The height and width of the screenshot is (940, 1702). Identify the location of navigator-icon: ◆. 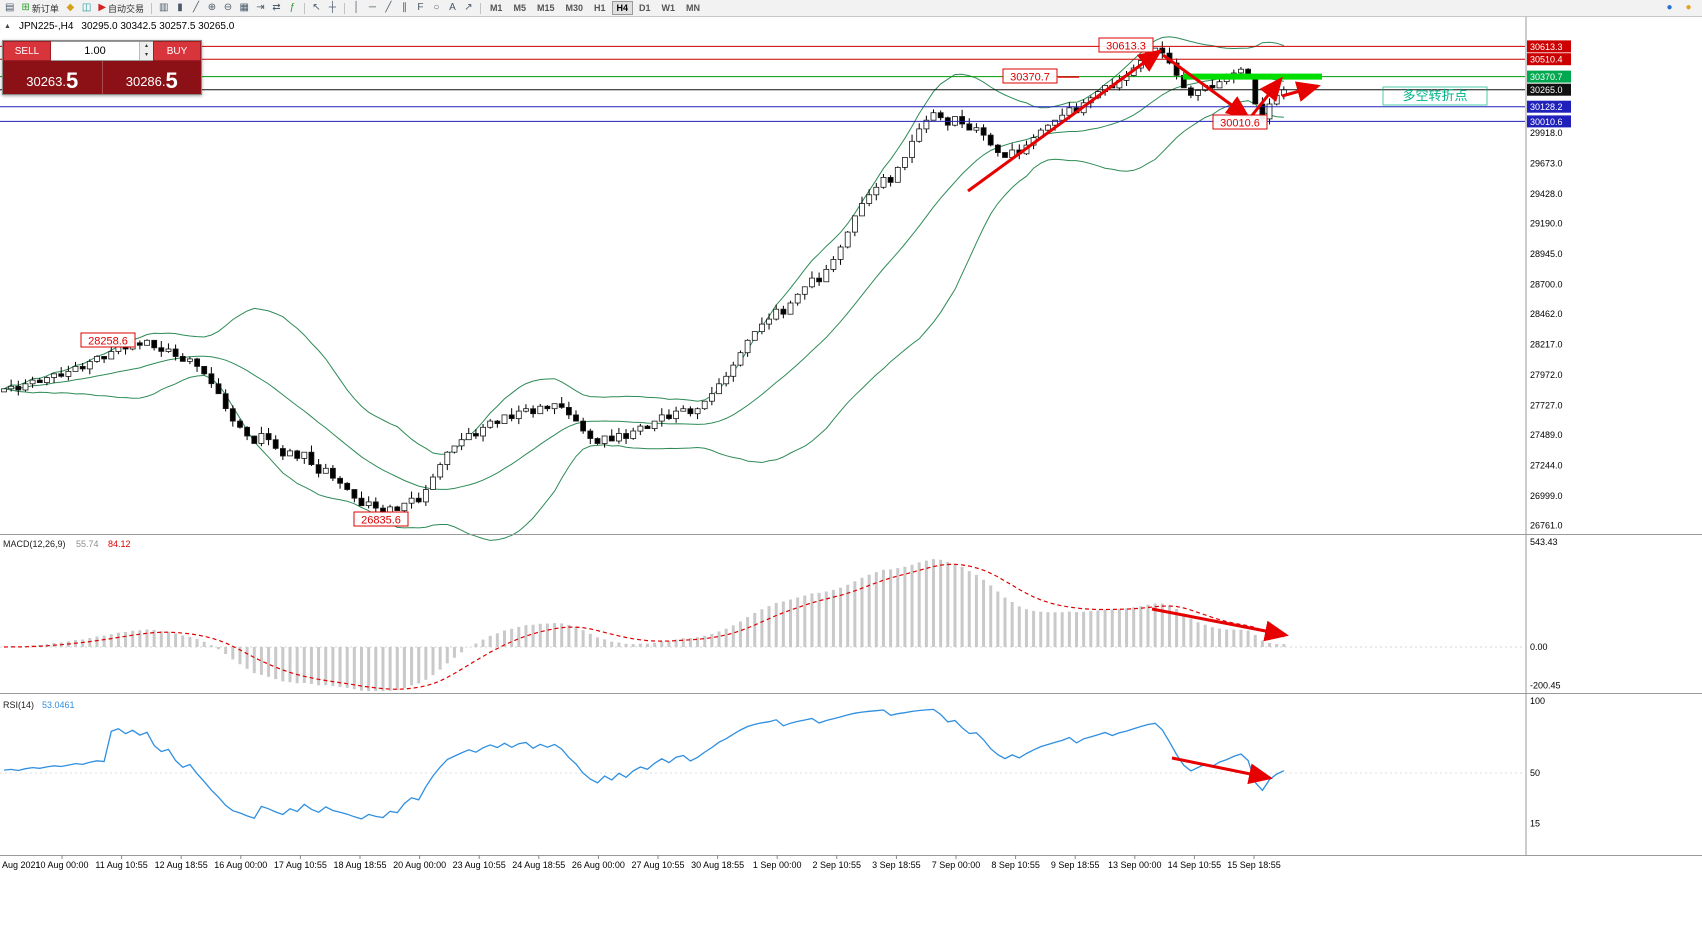
(70, 7).